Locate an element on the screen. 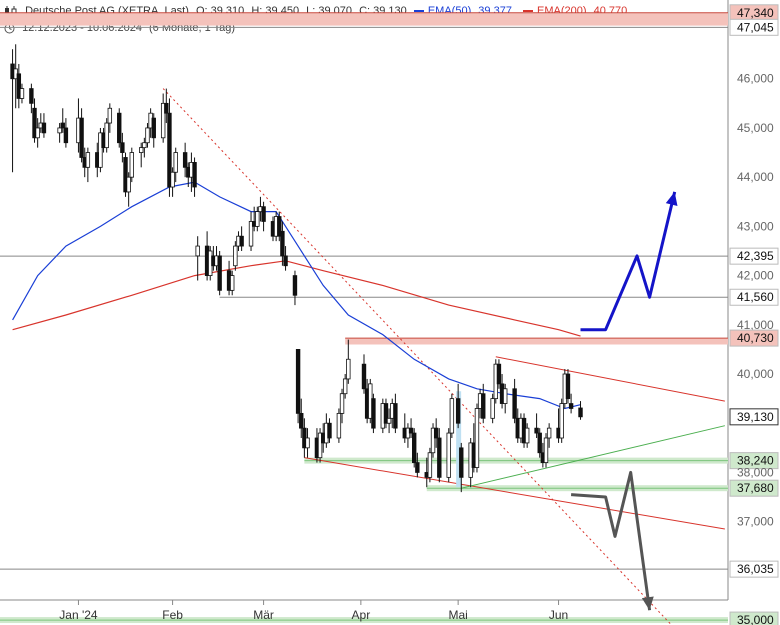 The height and width of the screenshot is (625, 780). x-tick-label: Mai is located at coordinates (457, 615).